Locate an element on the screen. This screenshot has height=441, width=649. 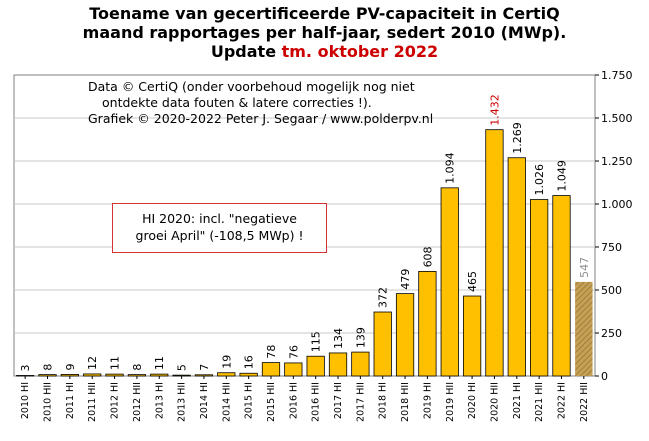
x-tick-label: 2020 HI is located at coordinates (472, 400).